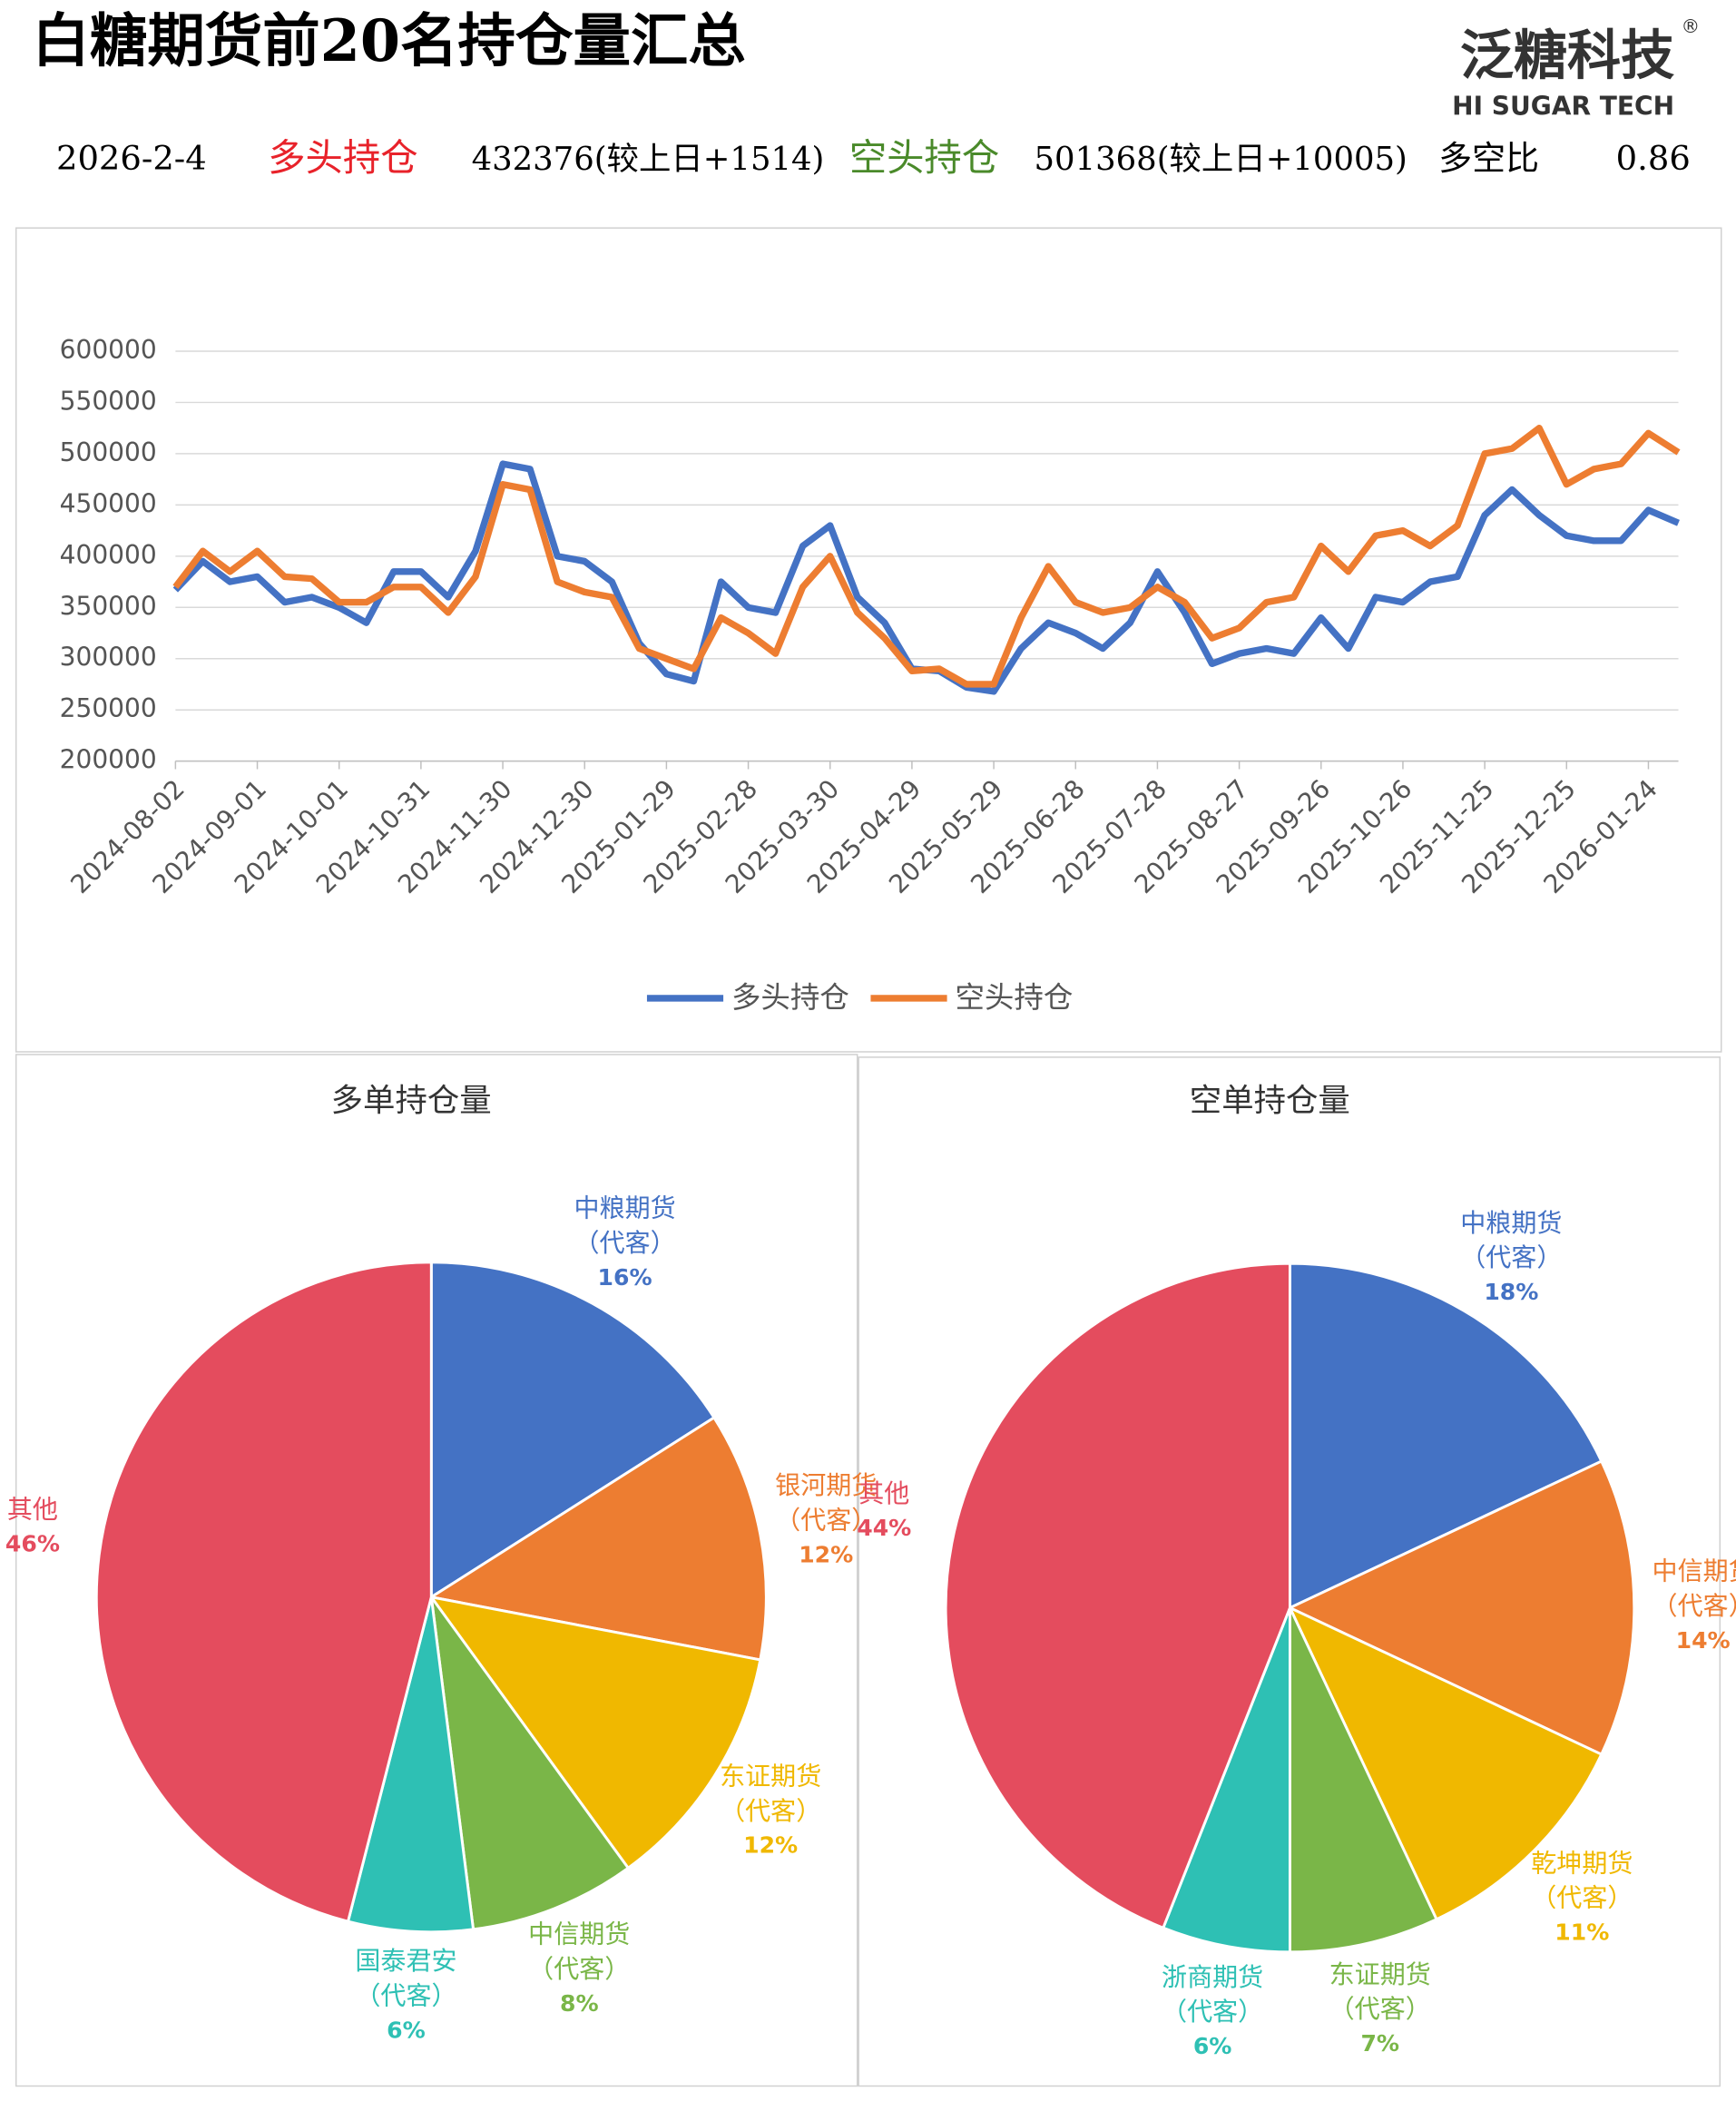  I want to click on pie-label-box: 东证期货（代客） 7%, so click(1380, 2010).